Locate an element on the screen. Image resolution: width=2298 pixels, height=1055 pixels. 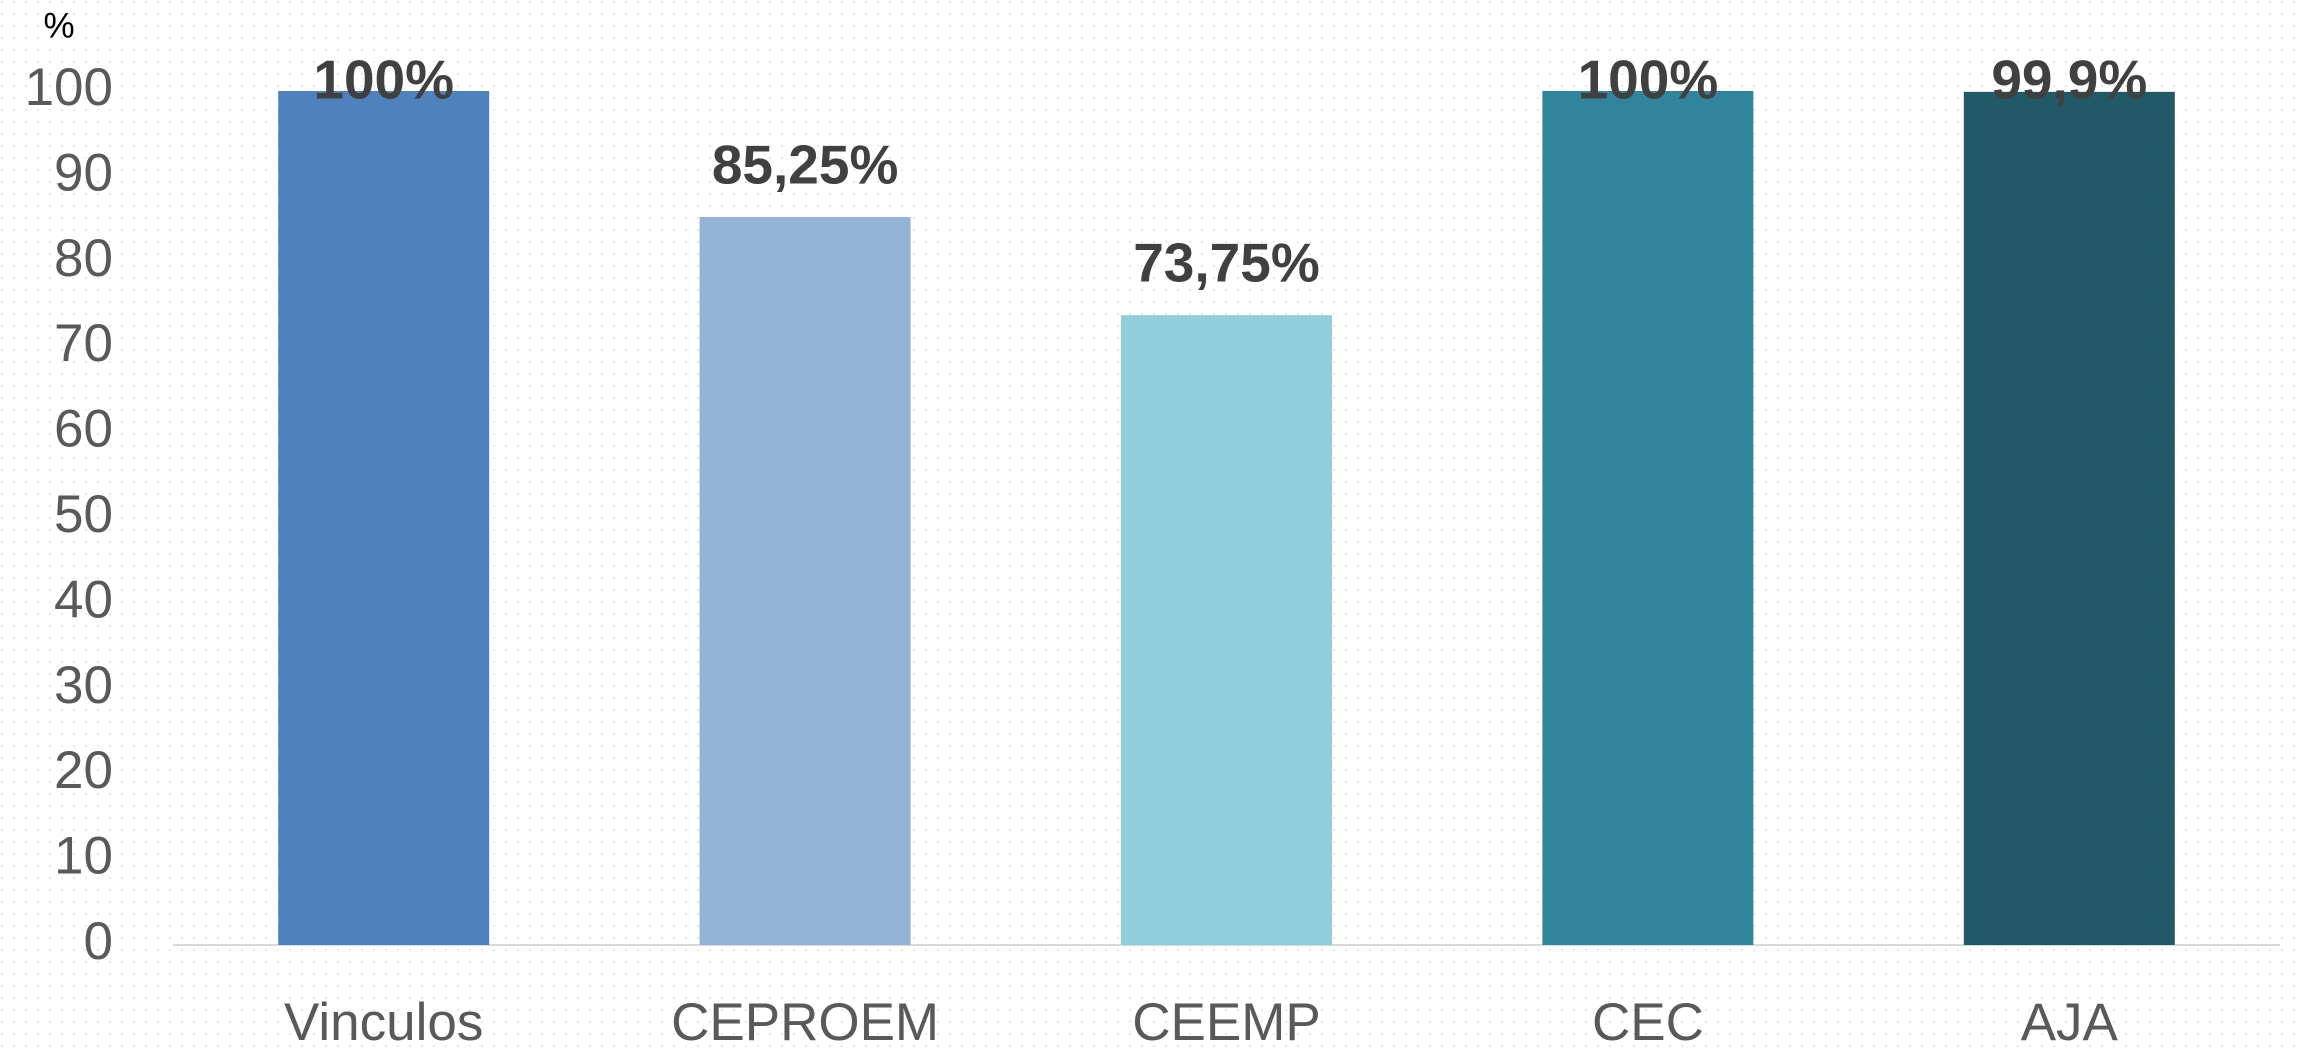
x-tick-label: Vinculos is located at coordinates (383, 1022).